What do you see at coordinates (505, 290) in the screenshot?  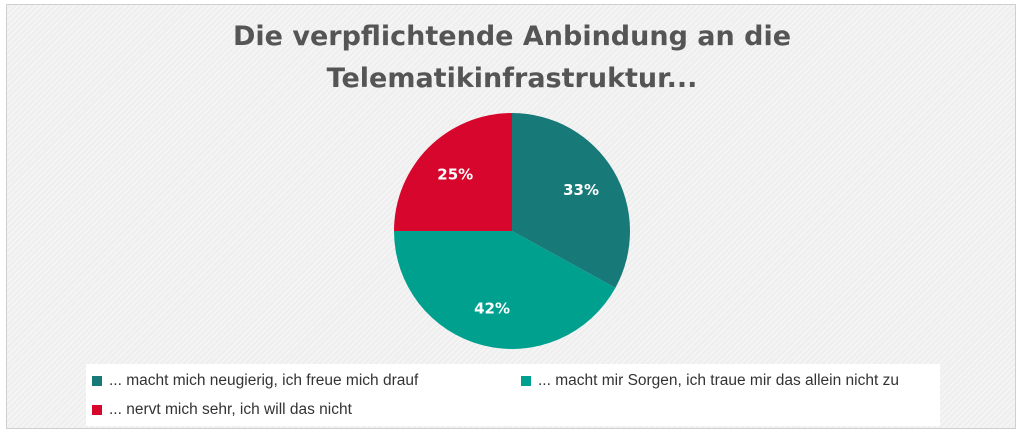 I see `pie-slice-sorgen` at bounding box center [505, 290].